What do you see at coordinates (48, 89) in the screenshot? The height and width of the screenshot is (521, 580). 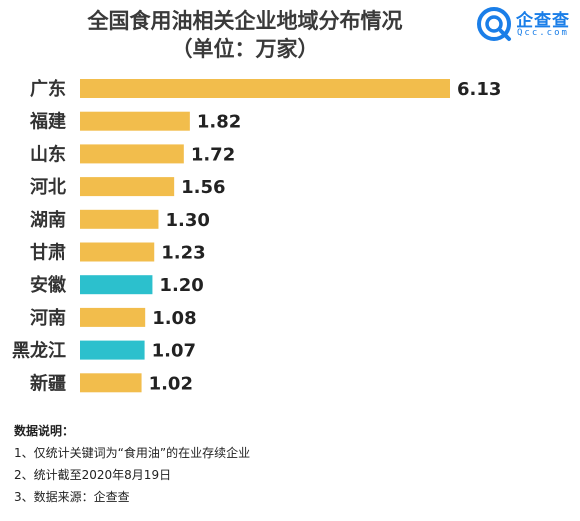 I see `category-label: 广东` at bounding box center [48, 89].